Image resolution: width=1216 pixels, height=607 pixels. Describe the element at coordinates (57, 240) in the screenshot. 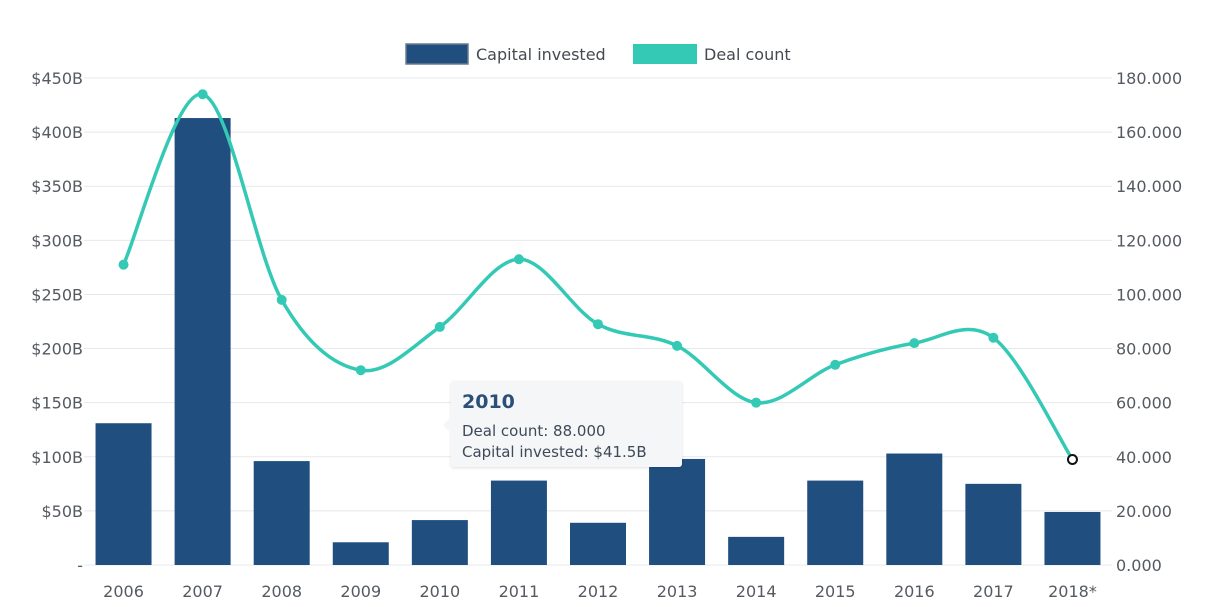

I see `left-axis-tick-label: $300B` at that location.